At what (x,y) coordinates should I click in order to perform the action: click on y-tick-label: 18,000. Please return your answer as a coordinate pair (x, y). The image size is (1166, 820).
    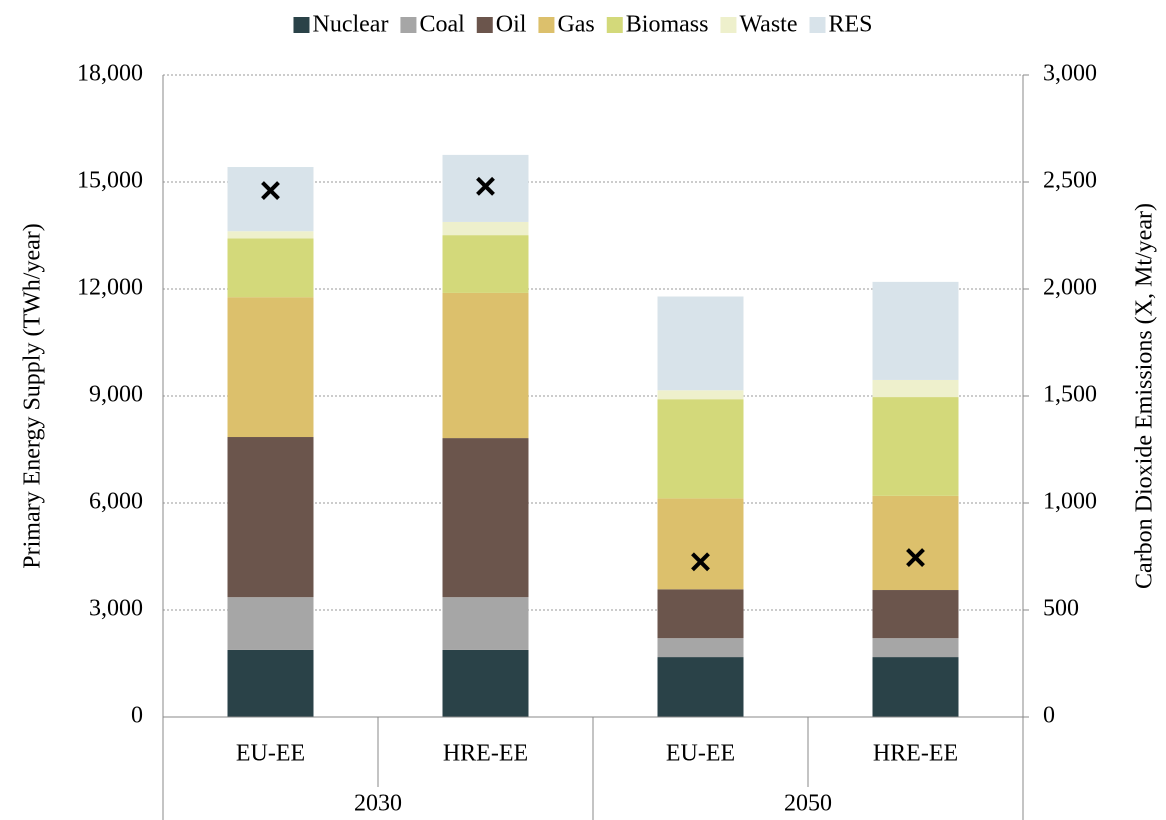
    Looking at the image, I should click on (110, 74).